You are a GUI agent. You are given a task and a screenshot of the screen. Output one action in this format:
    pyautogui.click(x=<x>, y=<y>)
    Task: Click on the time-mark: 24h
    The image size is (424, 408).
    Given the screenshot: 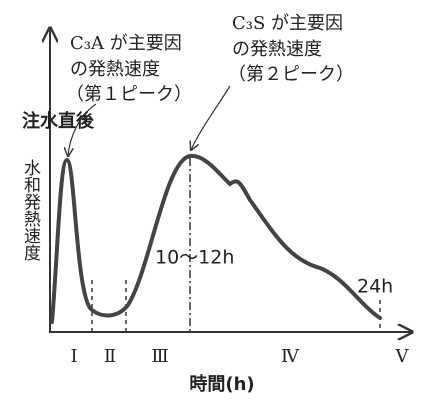 What is the action you would take?
    pyautogui.click(x=375, y=287)
    